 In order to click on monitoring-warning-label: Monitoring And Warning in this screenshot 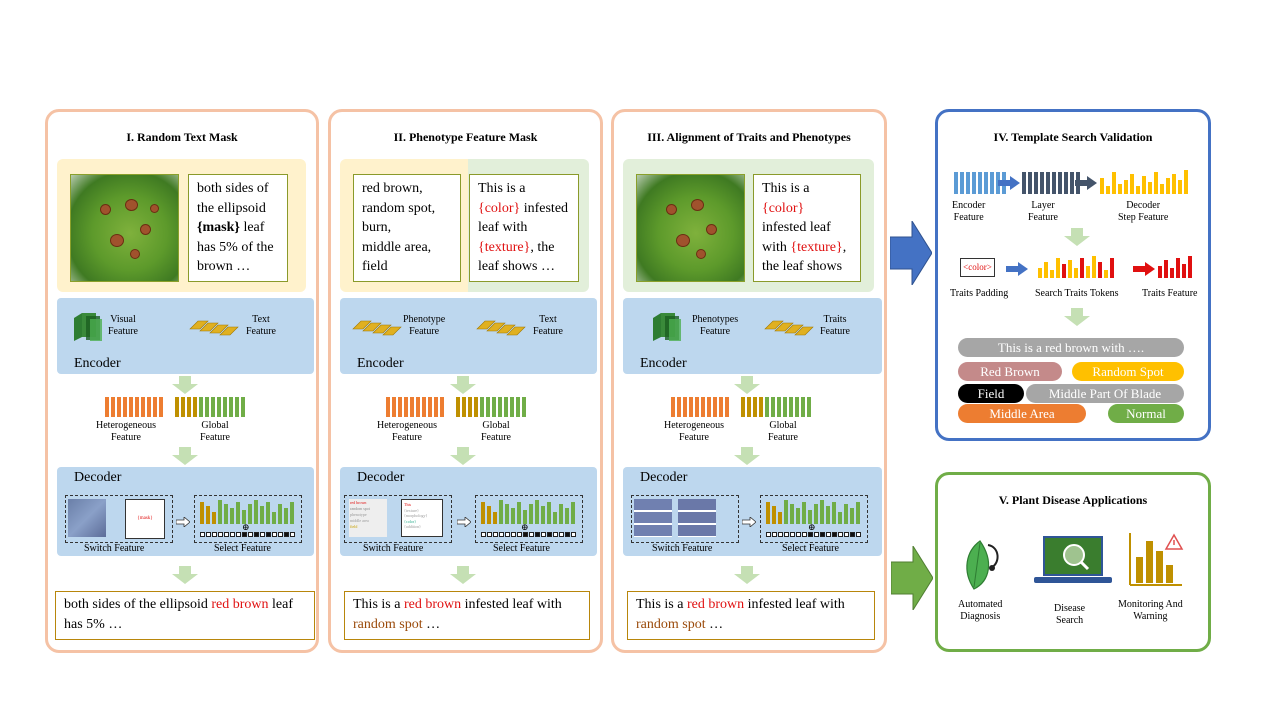, I will do `click(1150, 610)`.